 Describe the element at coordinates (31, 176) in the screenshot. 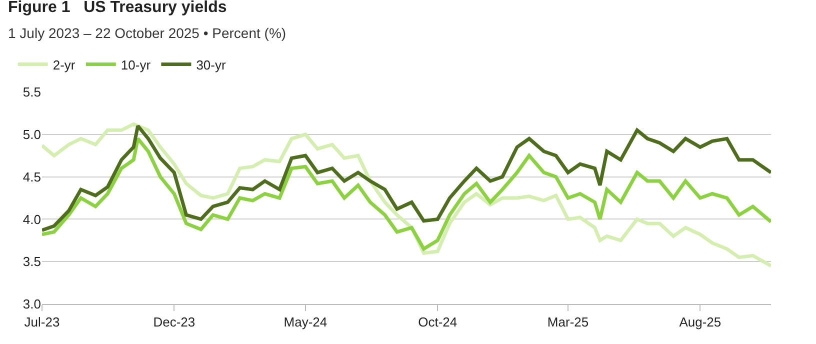

I see `y-tick-label: 4.5` at that location.